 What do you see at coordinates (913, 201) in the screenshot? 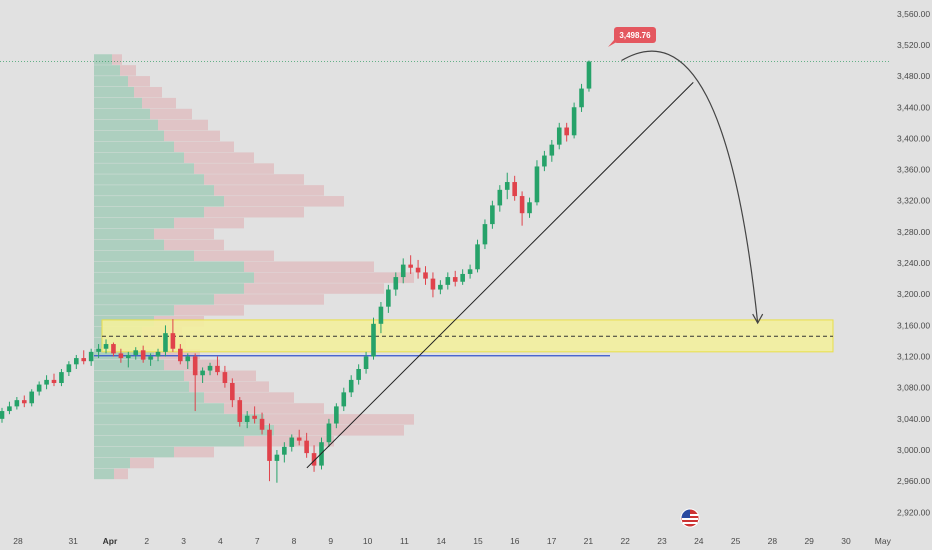
I see `y-tick-label: 3,320.00` at bounding box center [913, 201].